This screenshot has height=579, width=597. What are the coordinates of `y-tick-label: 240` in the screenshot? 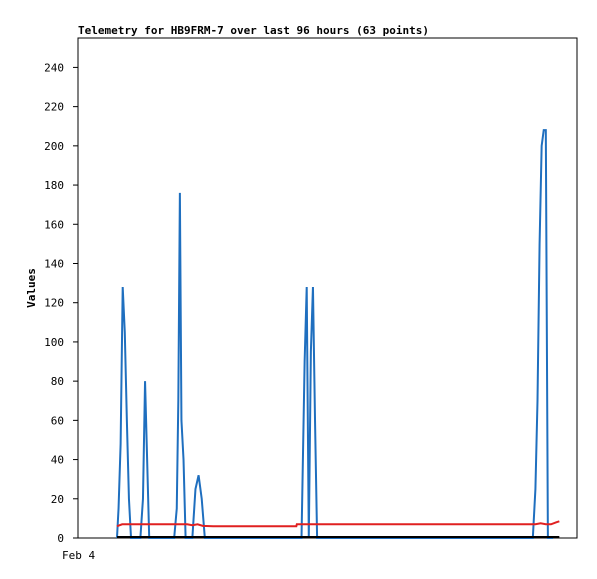 It's located at (54, 67).